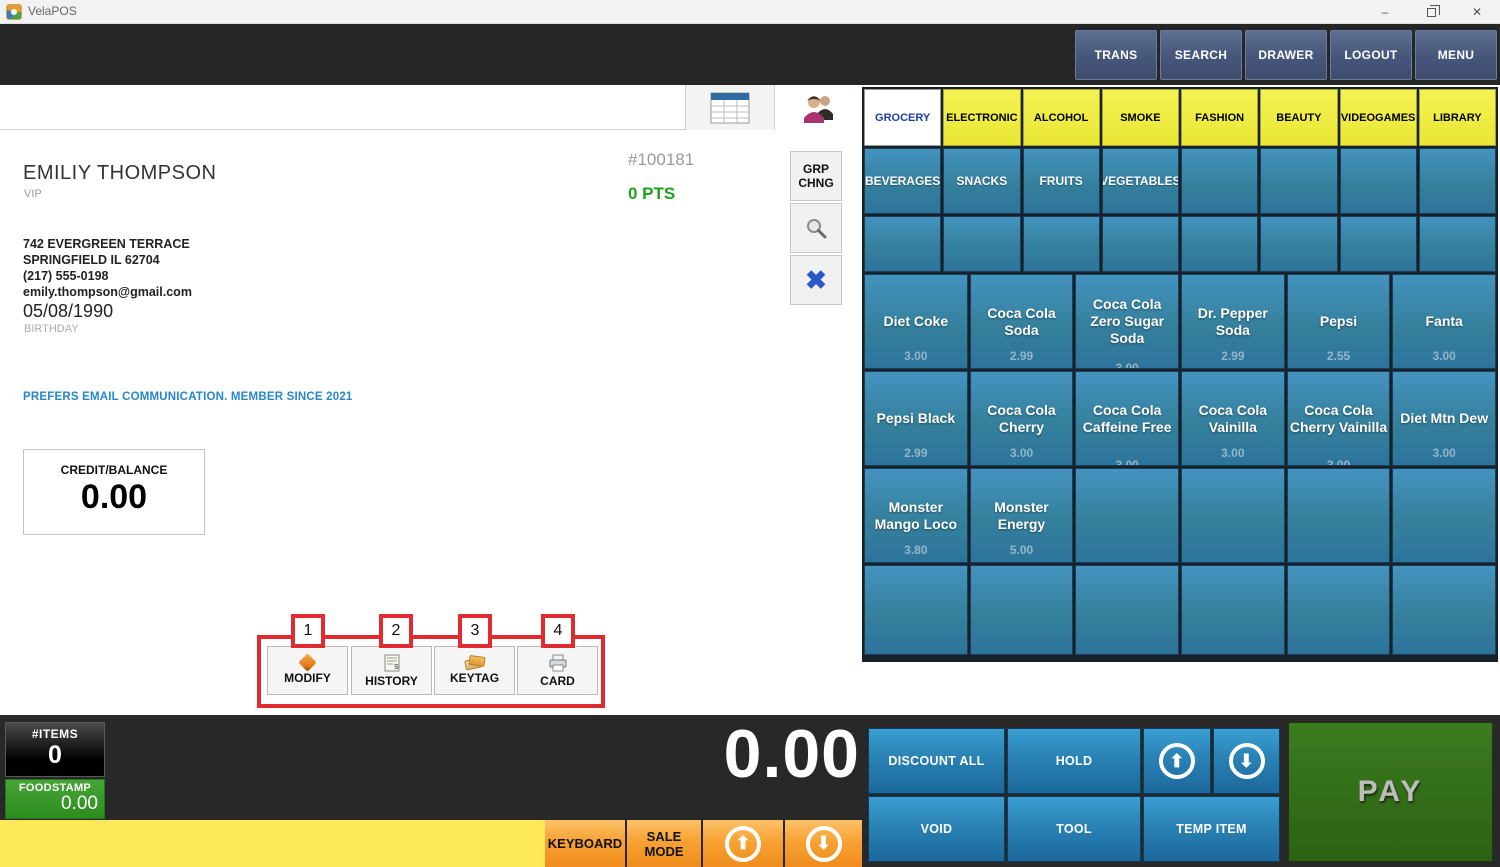 Image resolution: width=1500 pixels, height=867 pixels. I want to click on history-label: HISTORY, so click(391, 680).